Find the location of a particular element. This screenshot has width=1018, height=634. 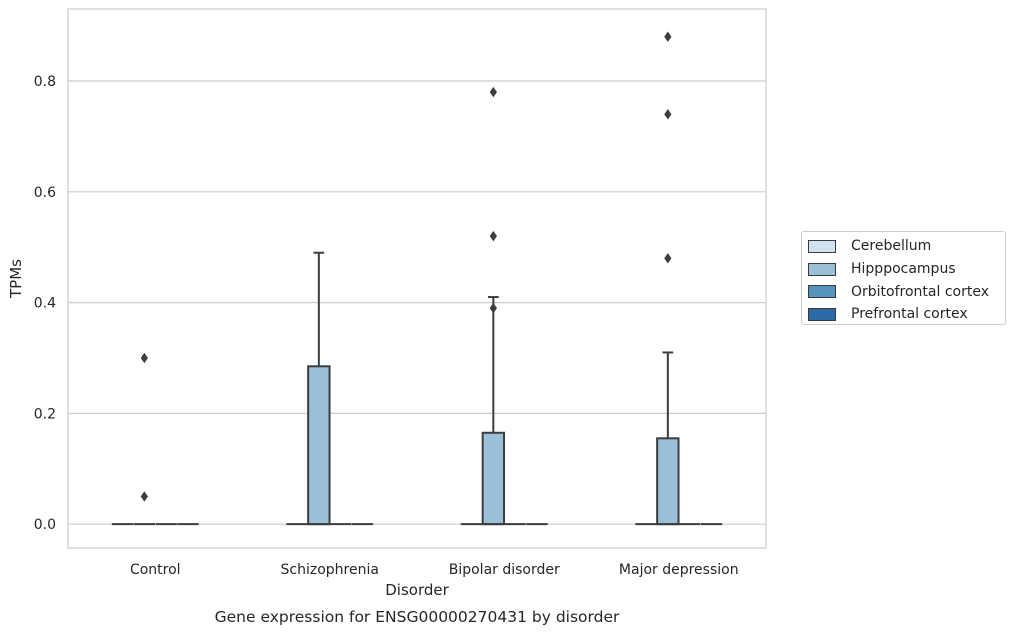

y-tick-label: 0.0 is located at coordinates (45, 525).